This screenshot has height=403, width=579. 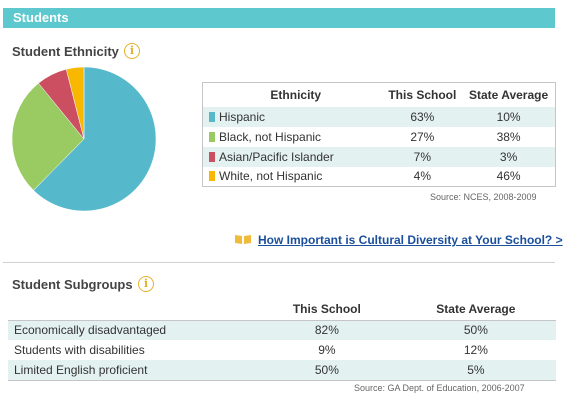 What do you see at coordinates (279, 18) in the screenshot?
I see `section-header: Students` at bounding box center [279, 18].